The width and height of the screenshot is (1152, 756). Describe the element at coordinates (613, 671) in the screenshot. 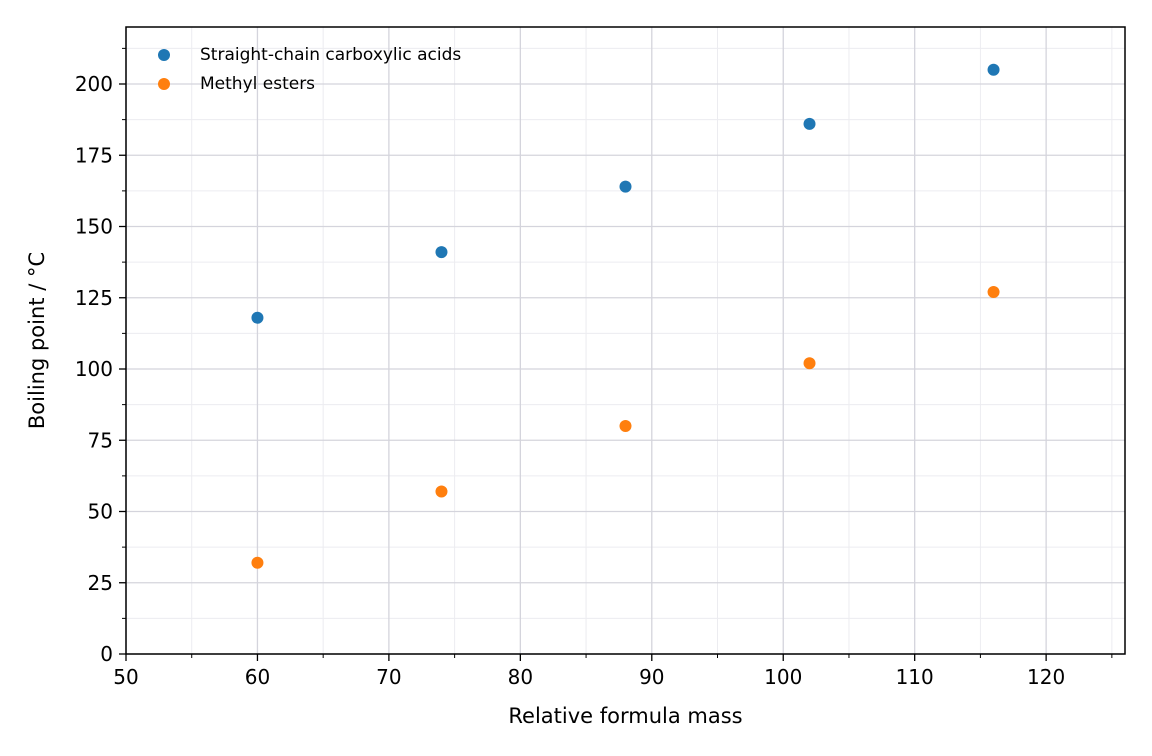

I see `x-axis-ticks: 50 60 70 80 90 100 110 120` at that location.